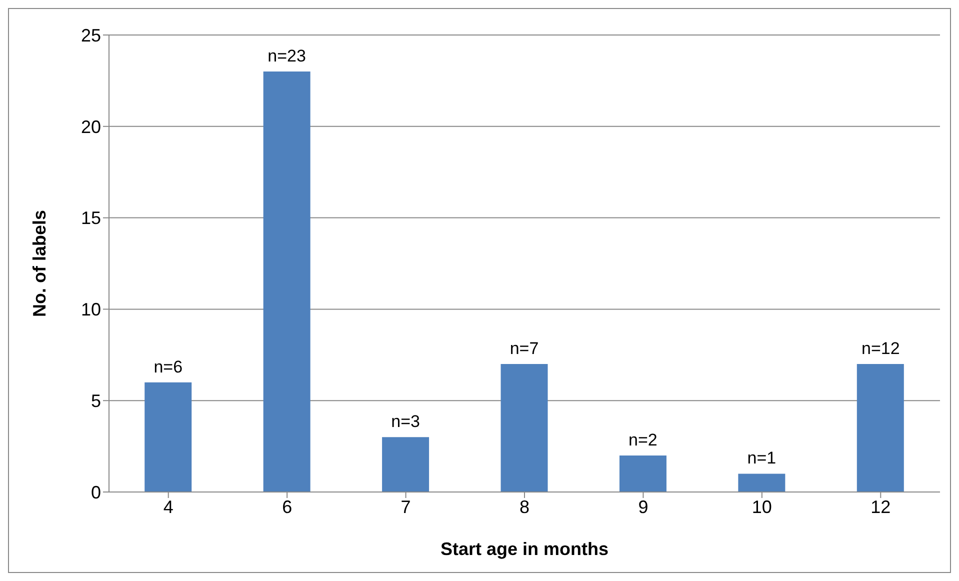 The height and width of the screenshot is (581, 959). I want to click on data-label: n=7, so click(524, 348).